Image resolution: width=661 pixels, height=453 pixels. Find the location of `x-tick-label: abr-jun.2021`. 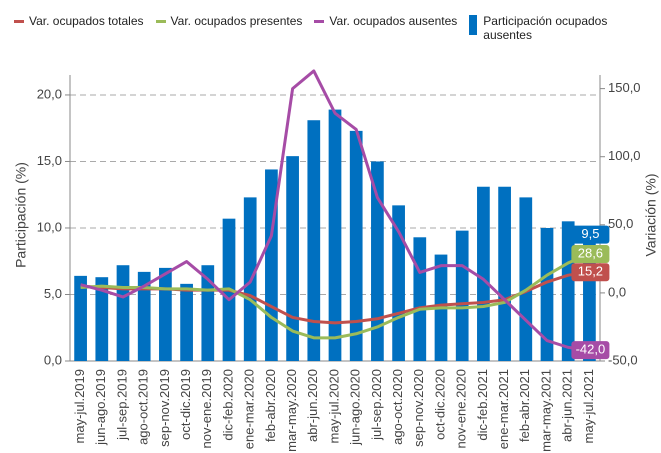

x-tick-label: abr-jun.2021 is located at coordinates (567, 405).